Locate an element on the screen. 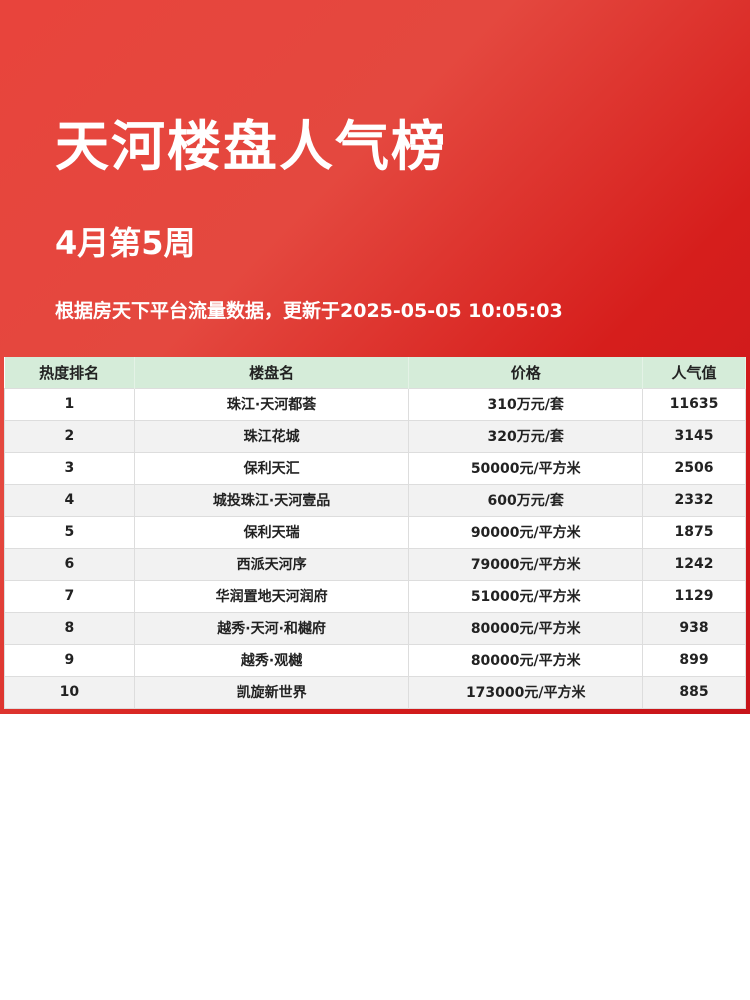  table-row: 9 越秀·观樾 80000元/平方米 899 is located at coordinates (375, 660).